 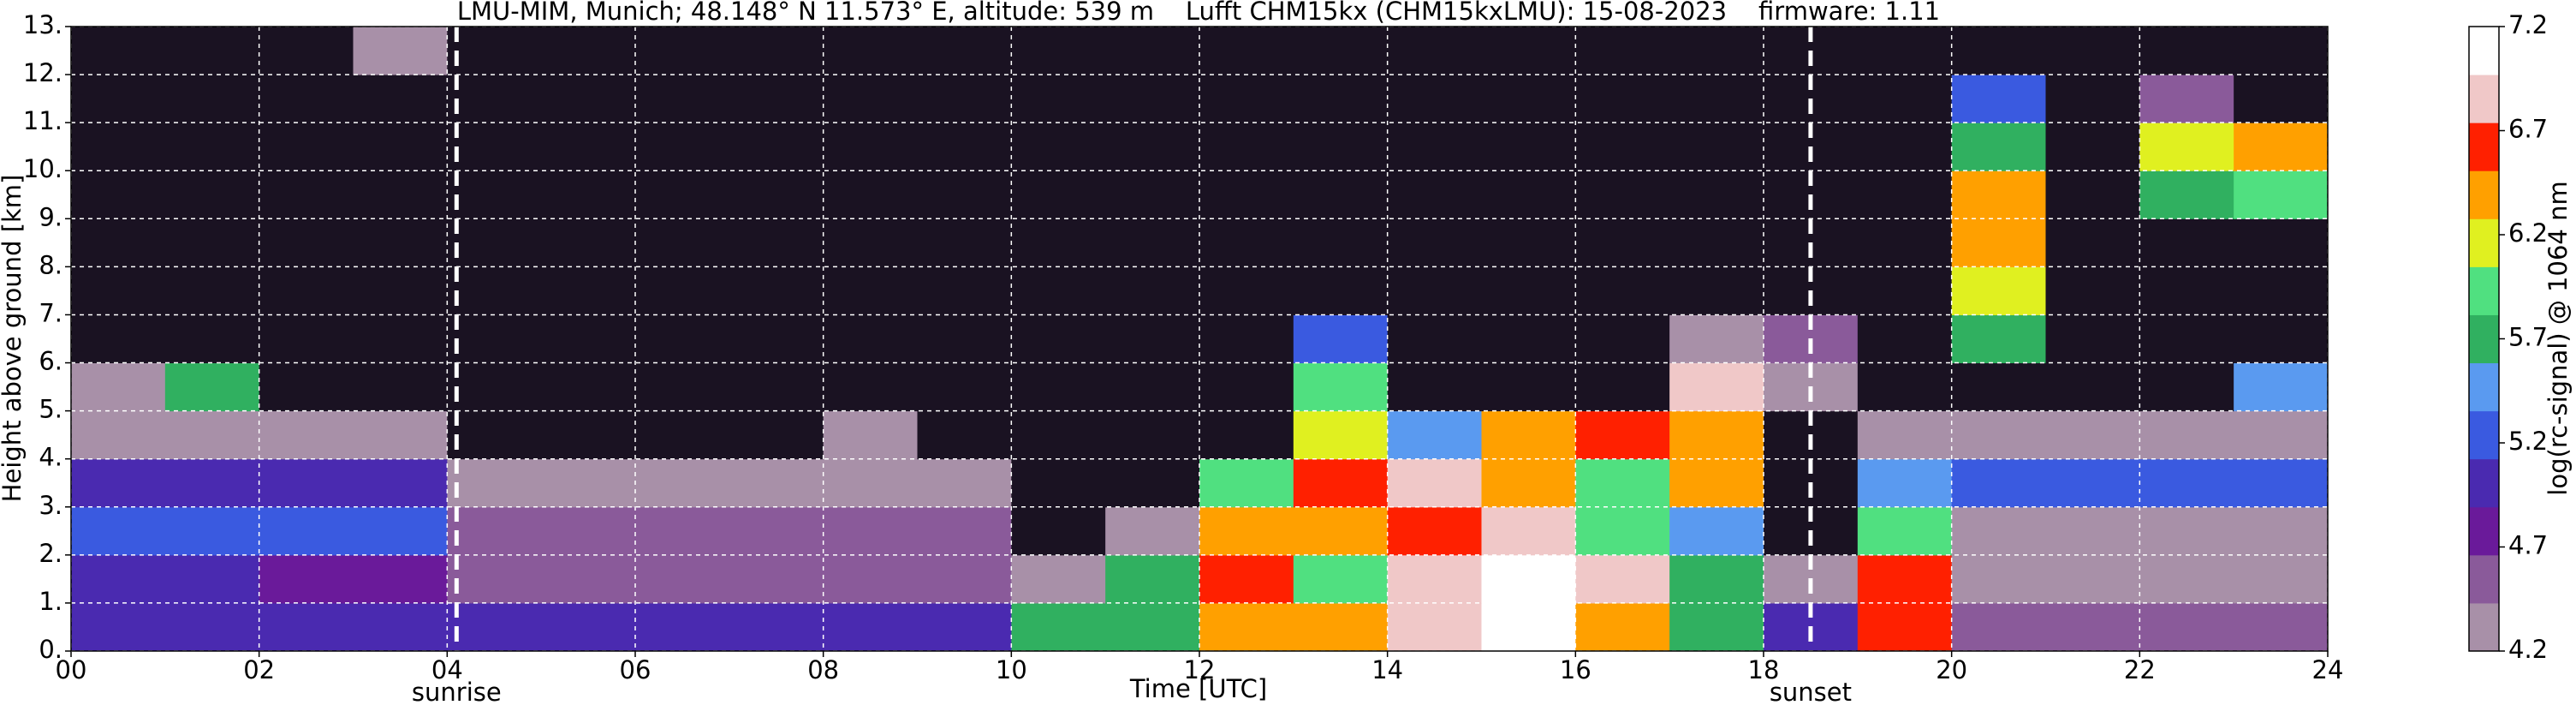 What do you see at coordinates (1951, 670) in the screenshot?
I see `x-tick-label: 20` at bounding box center [1951, 670].